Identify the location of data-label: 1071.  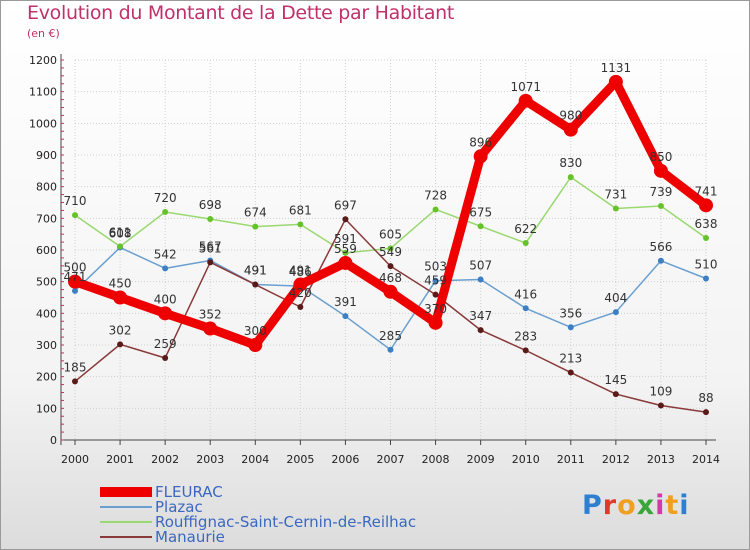
(525, 87).